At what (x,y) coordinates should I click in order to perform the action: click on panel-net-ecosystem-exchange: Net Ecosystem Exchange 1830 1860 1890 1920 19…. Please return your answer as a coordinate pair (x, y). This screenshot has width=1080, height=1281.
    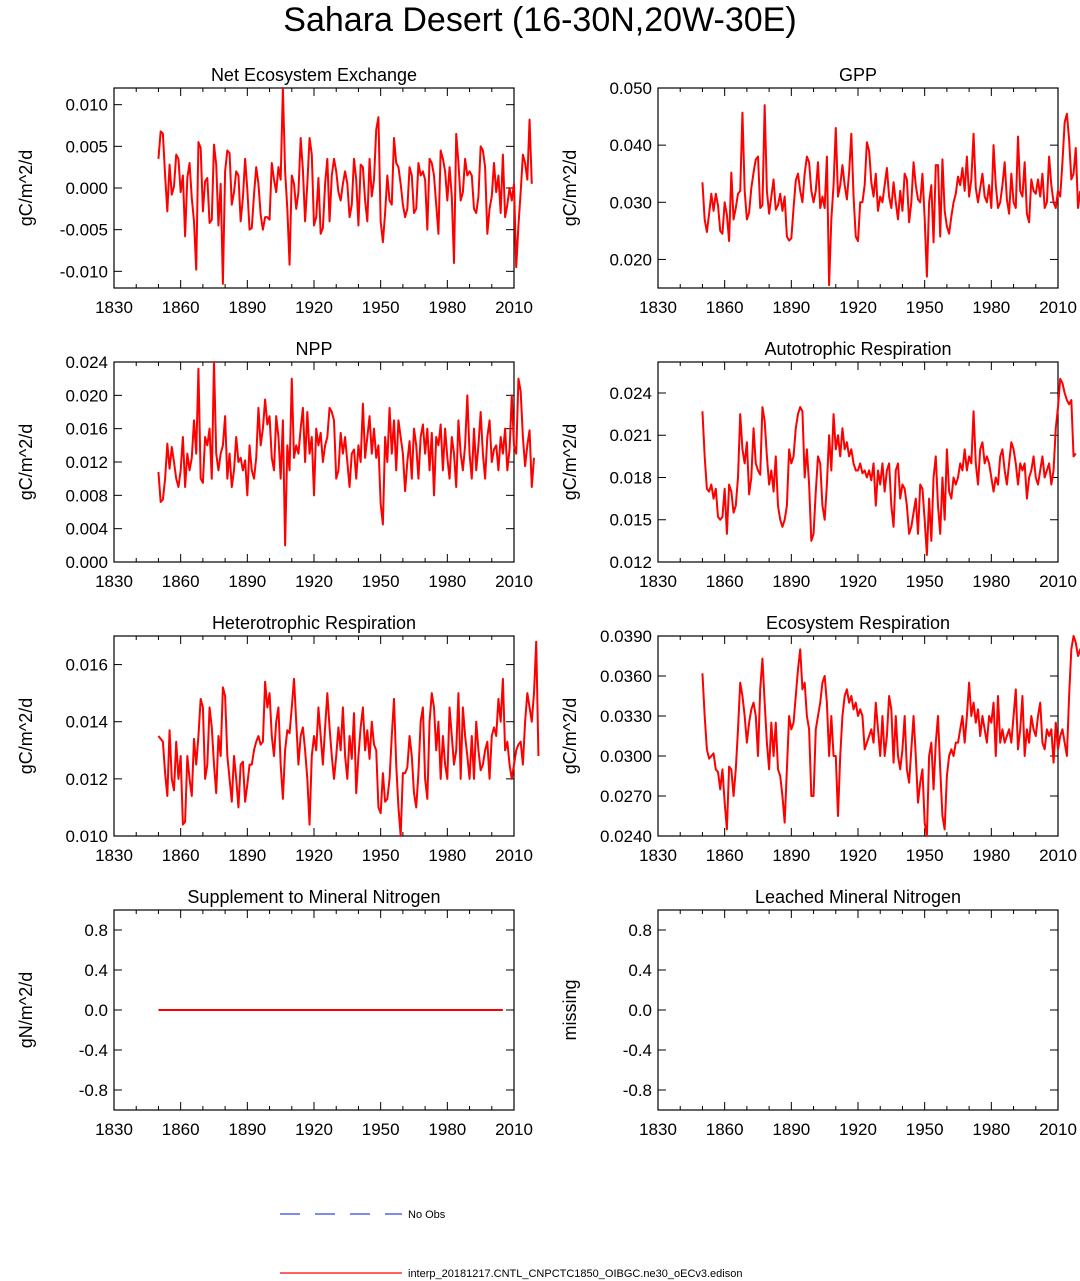
    Looking at the image, I should click on (274, 191).